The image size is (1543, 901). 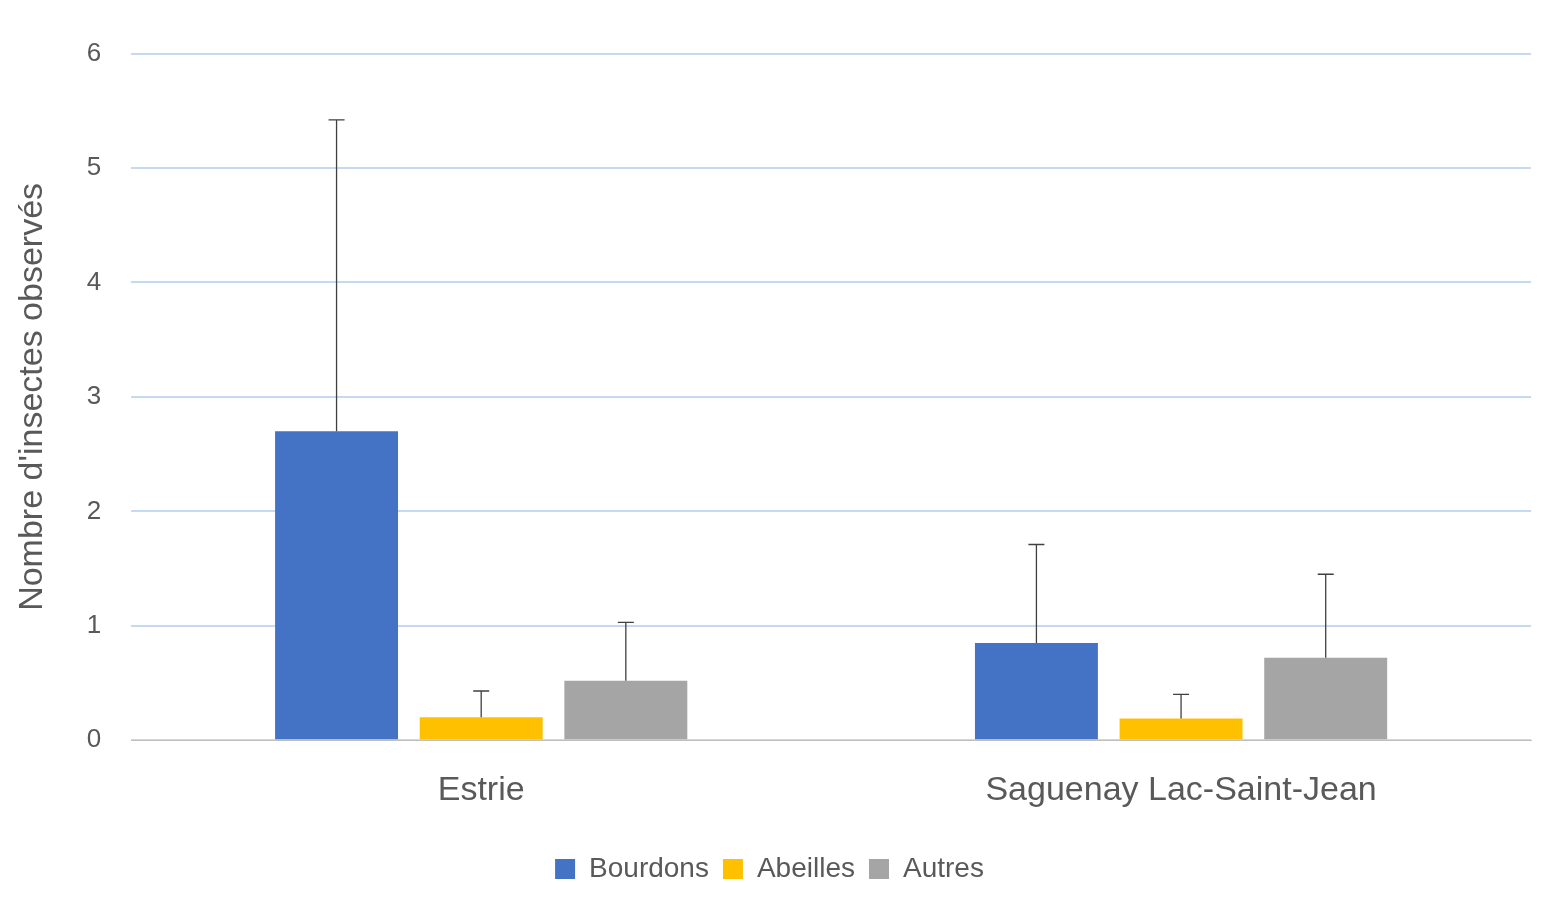 What do you see at coordinates (805, 867) in the screenshot?
I see `legend-label: Abeilles` at bounding box center [805, 867].